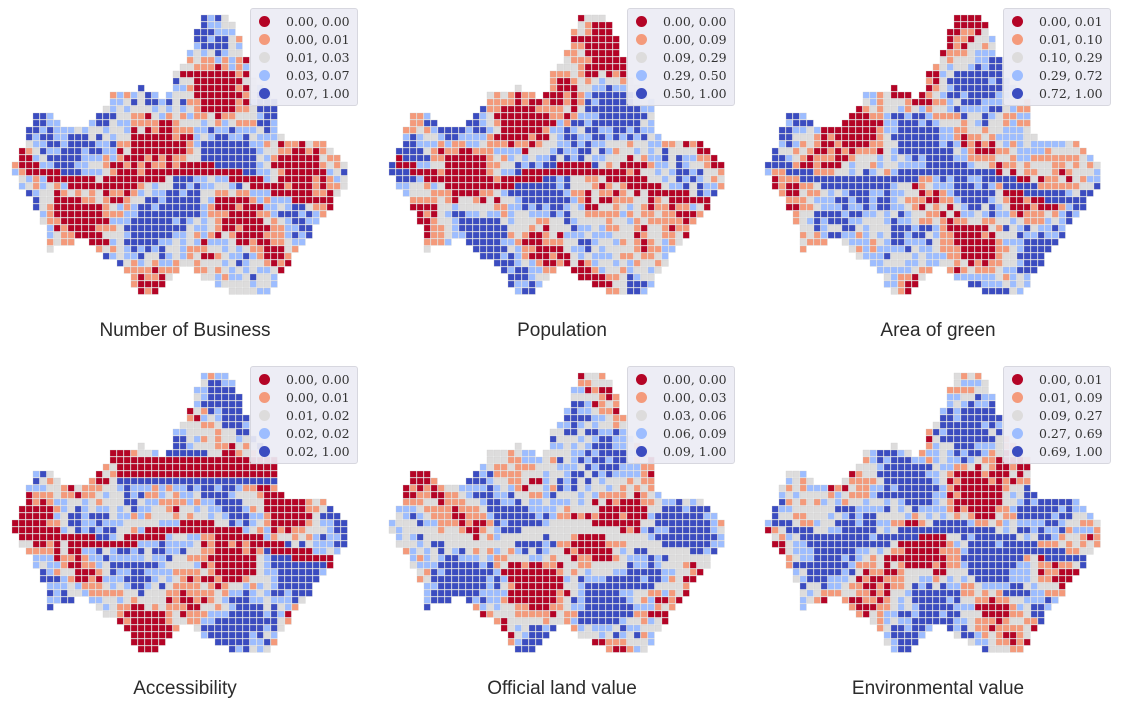 The height and width of the screenshot is (711, 1121). What do you see at coordinates (681, 39) in the screenshot?
I see `legend-item: 0.00, 0.09` at bounding box center [681, 39].